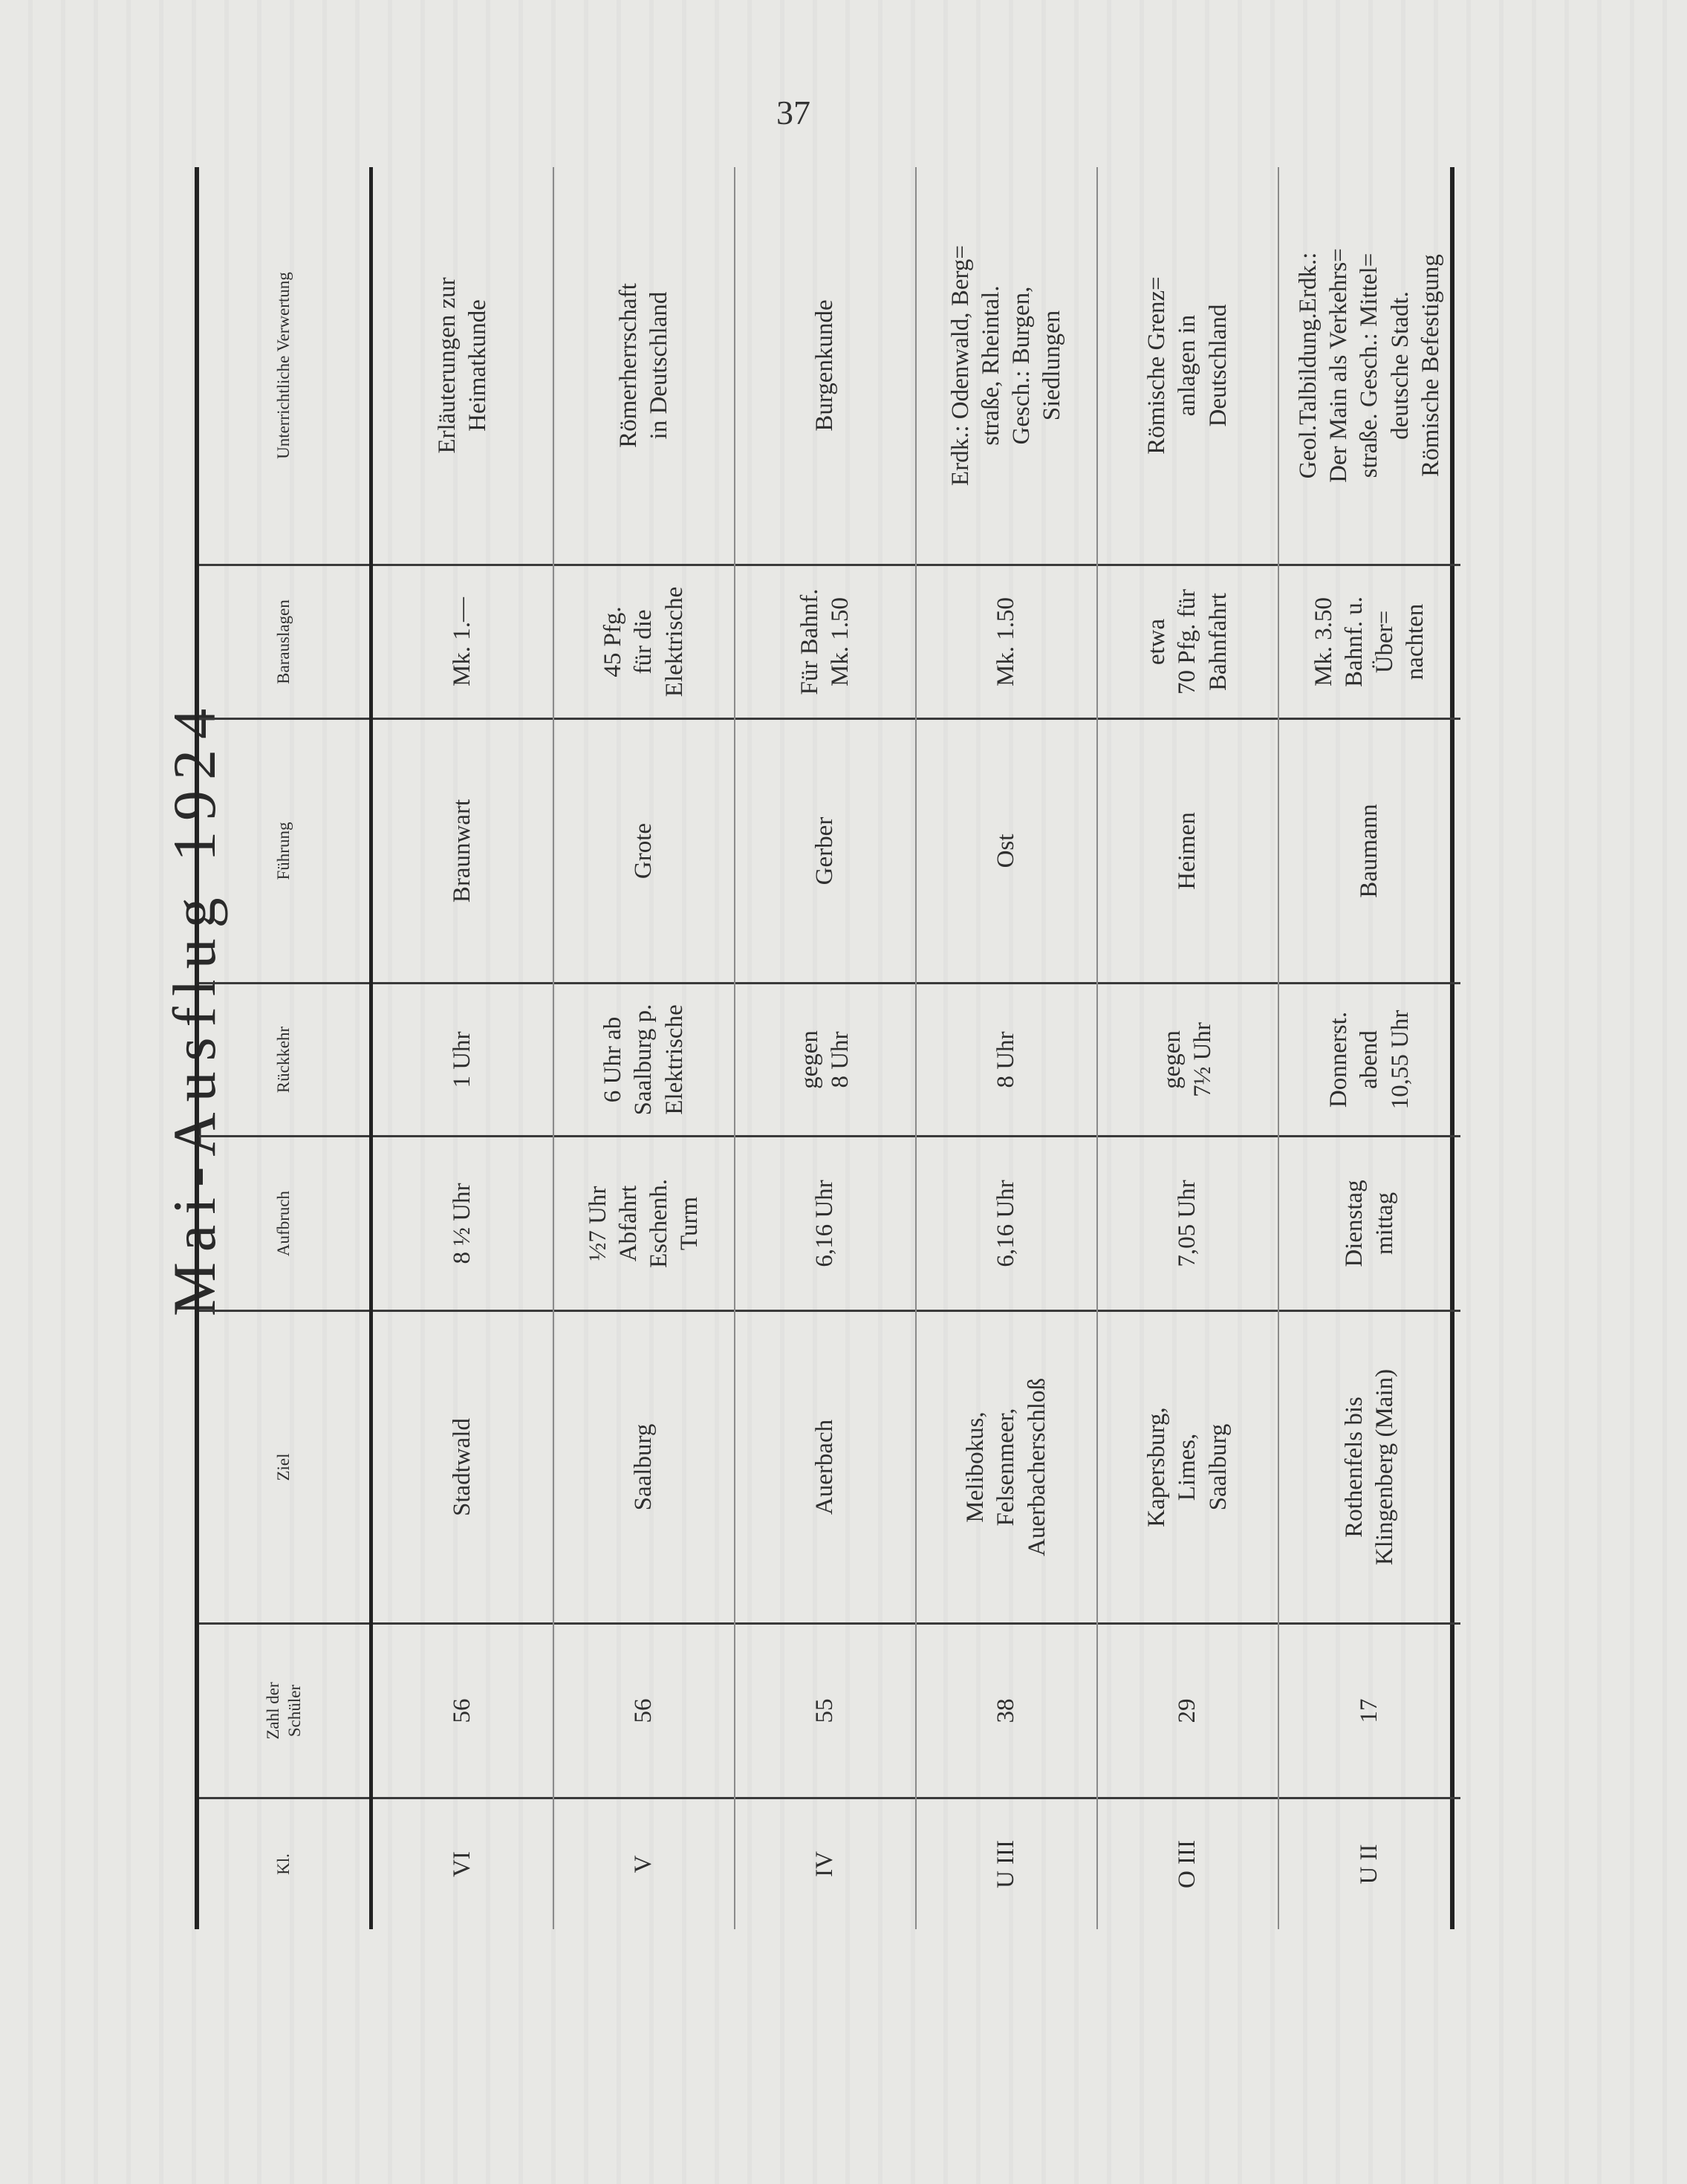 This screenshot has height=2184, width=1687. Describe the element at coordinates (1188, 1058) in the screenshot. I see `cell-return: gegen 7½ Uhr` at that location.